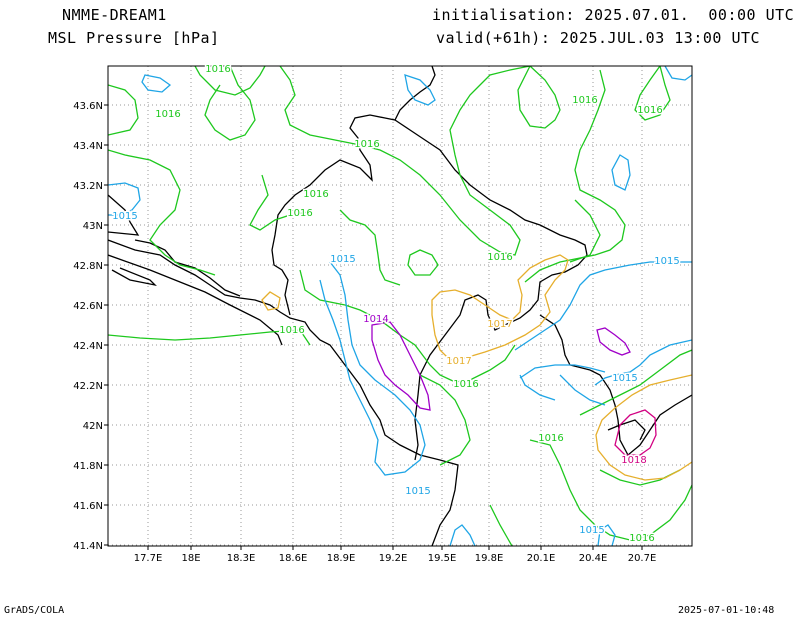 This screenshot has height=618, width=800. What do you see at coordinates (541, 558) in the screenshot?
I see `lon-tick-label: 20.1E` at bounding box center [541, 558].